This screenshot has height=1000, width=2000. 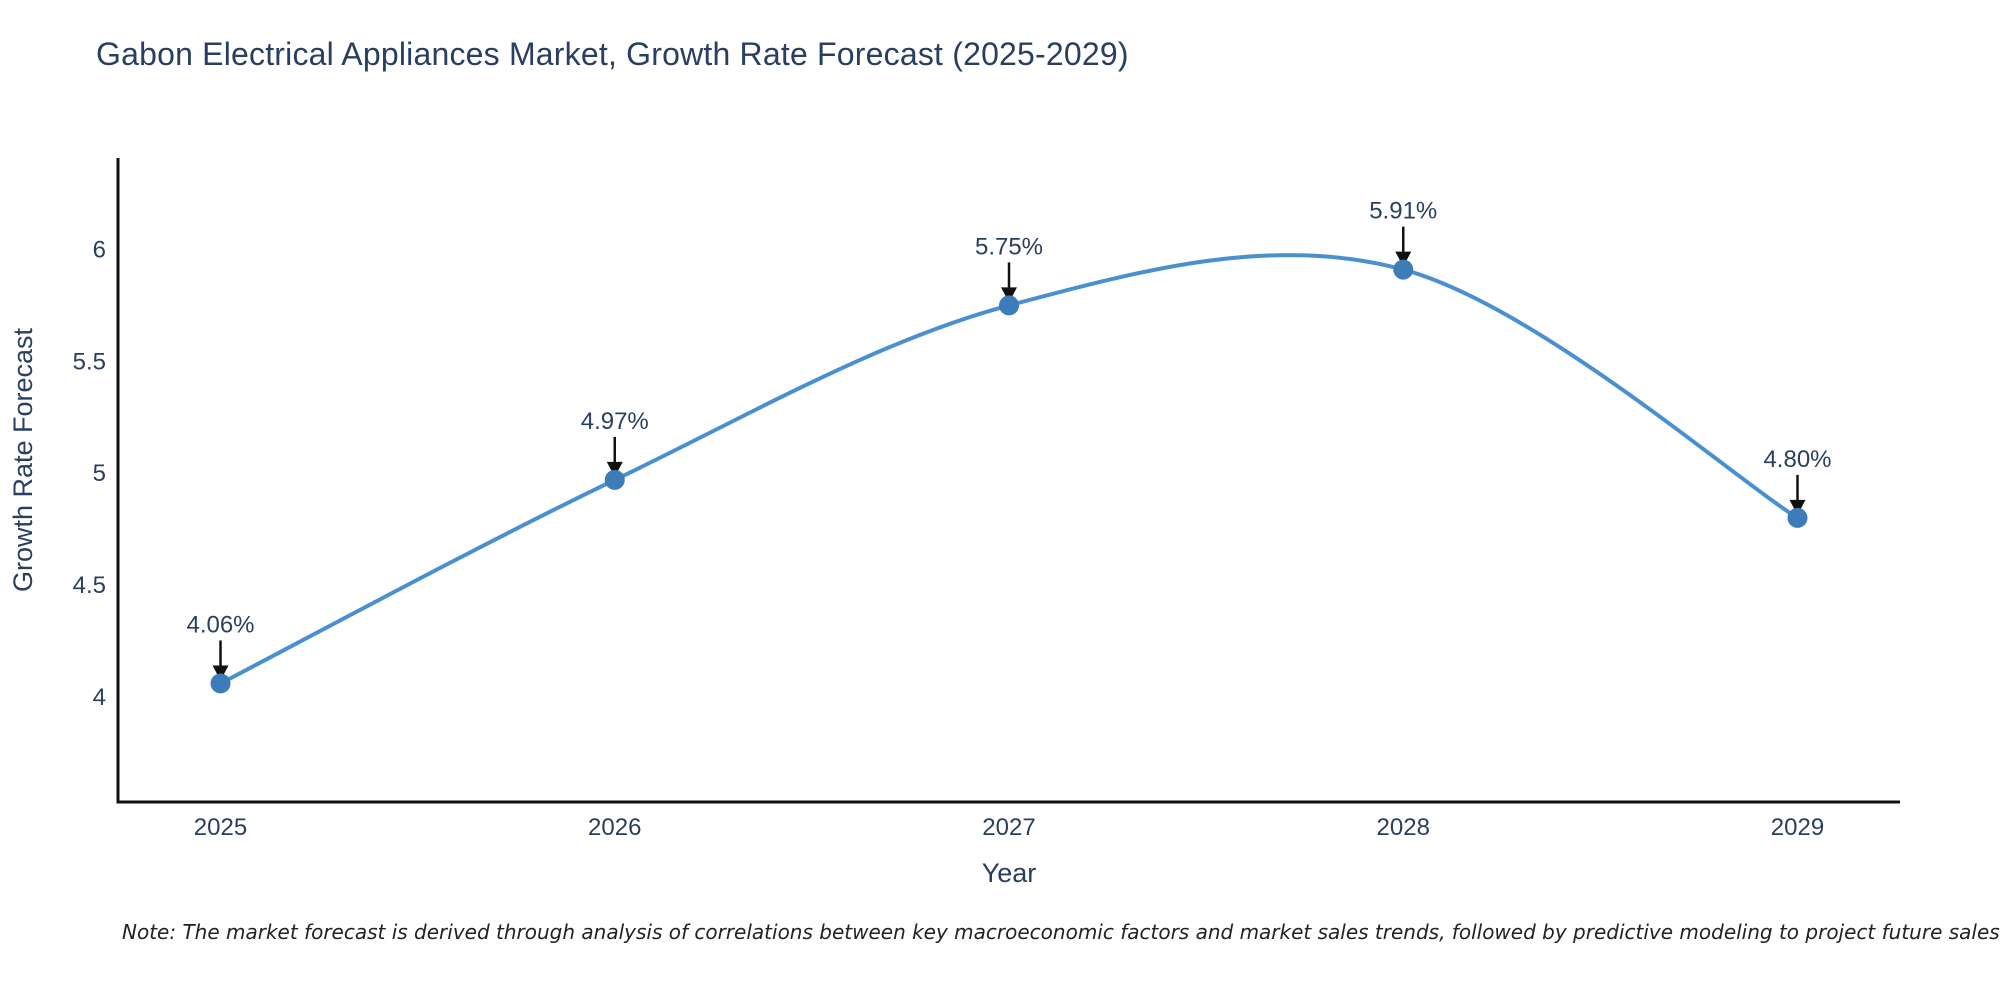 What do you see at coordinates (220, 683) in the screenshot?
I see `data-point-2025` at bounding box center [220, 683].